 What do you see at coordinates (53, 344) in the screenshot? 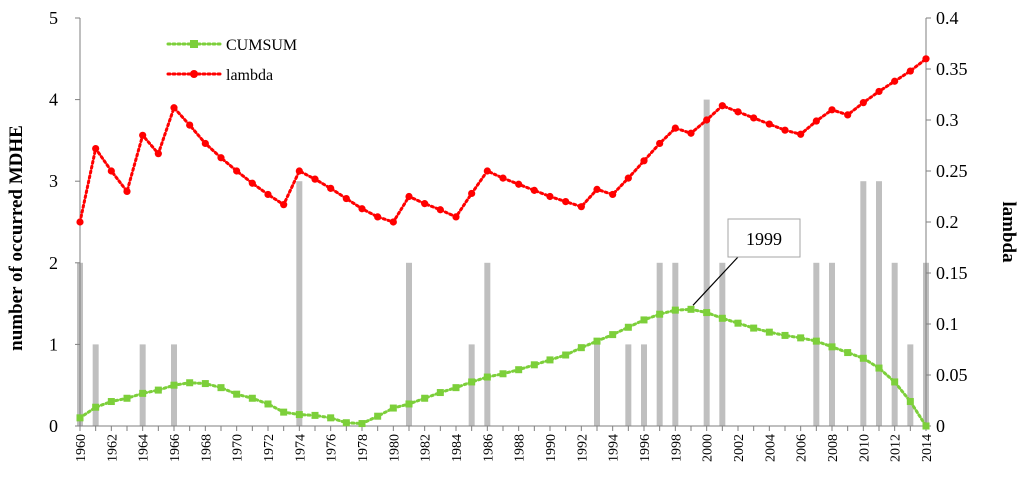
I see `left-tick-label: 1` at bounding box center [53, 344].